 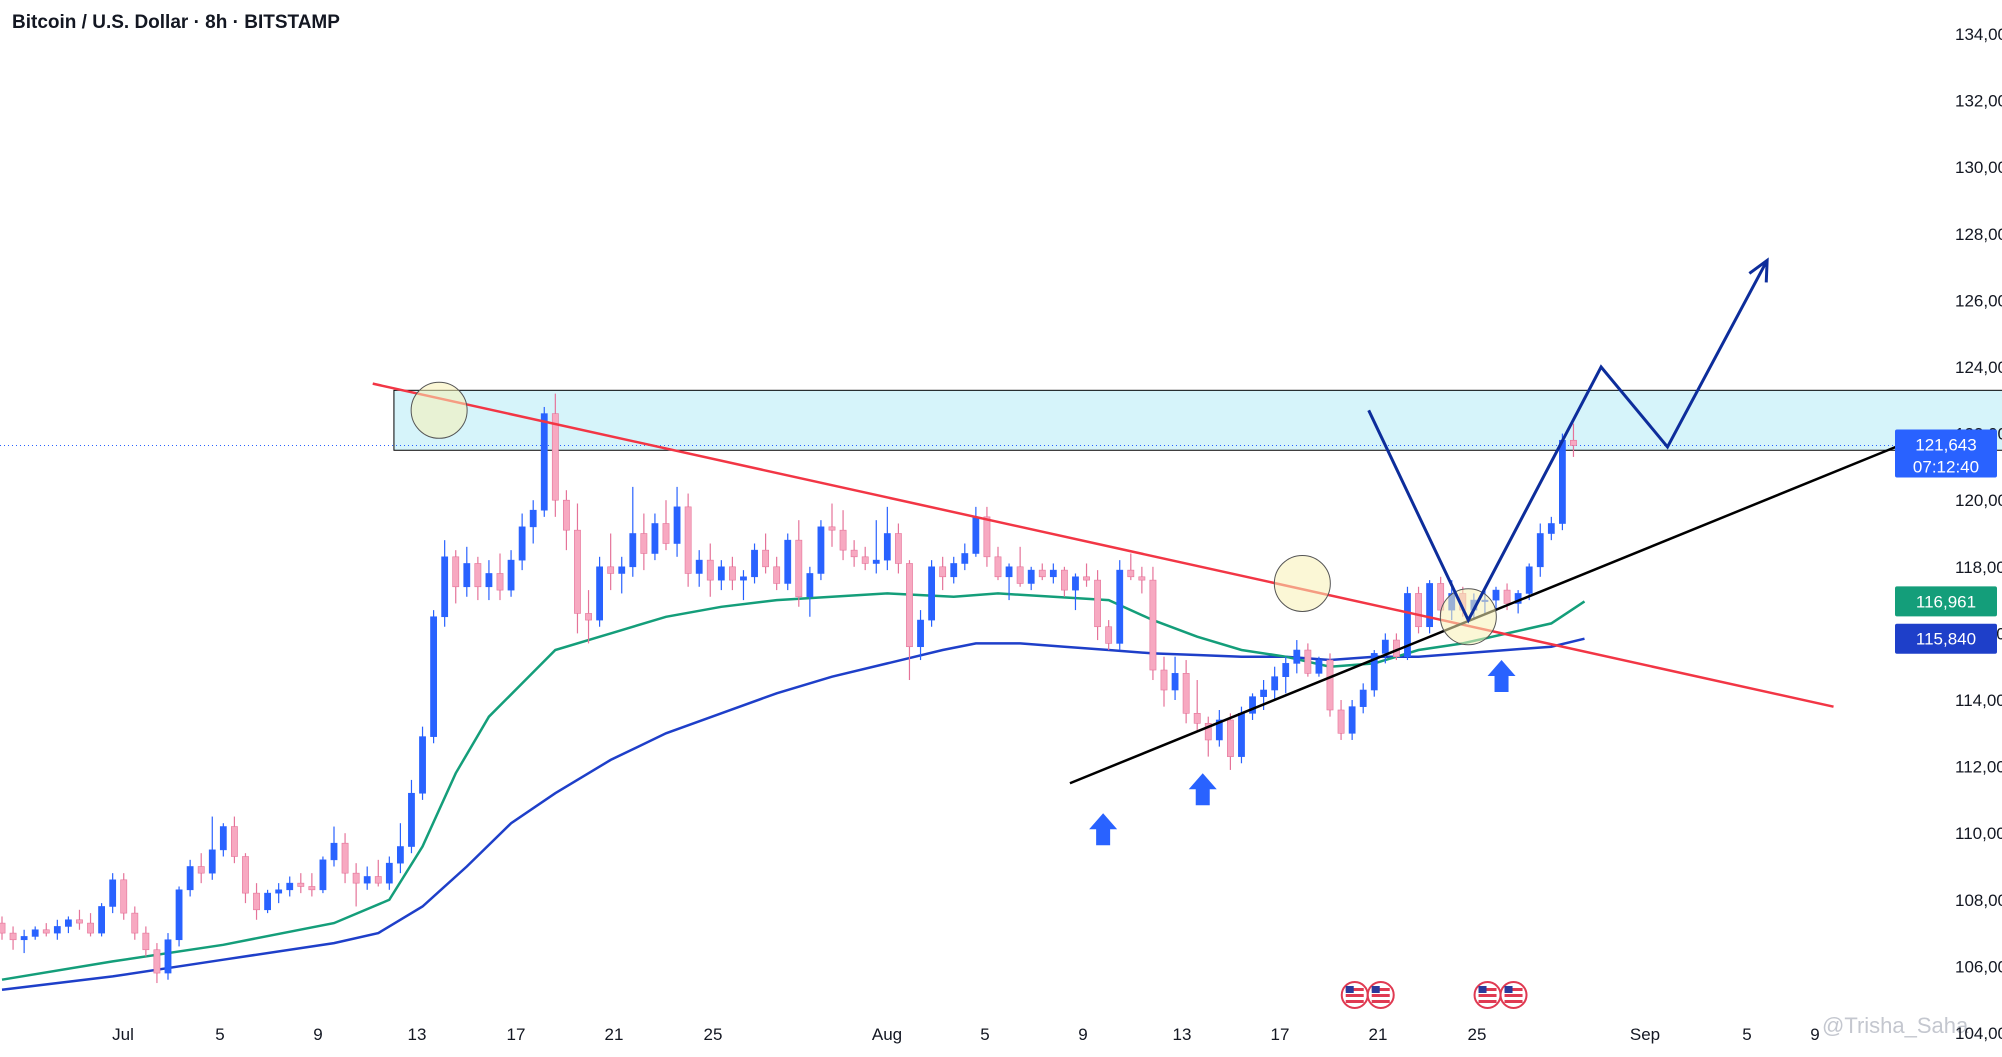 What do you see at coordinates (1978, 234) in the screenshot?
I see `y-tick-label: 128,000` at bounding box center [1978, 234].